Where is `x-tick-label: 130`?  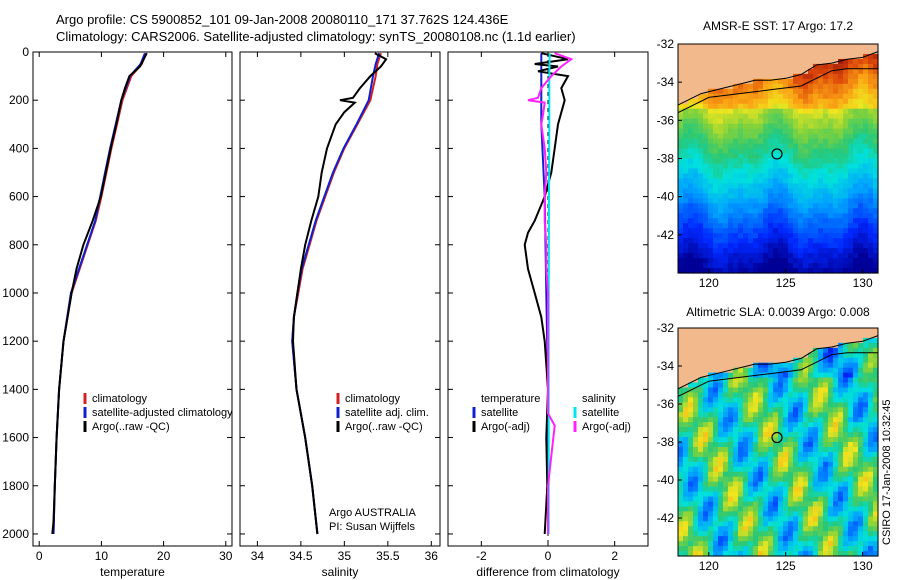
x-tick-label: 130 is located at coordinates (863, 283).